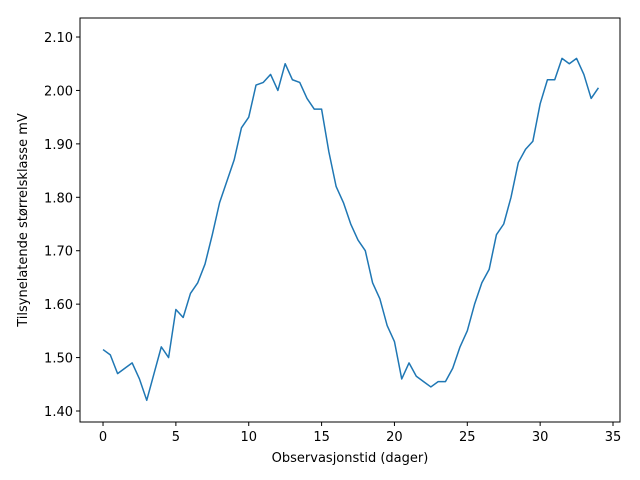 The height and width of the screenshot is (480, 640). I want to click on x-tick-label: 20, so click(394, 437).